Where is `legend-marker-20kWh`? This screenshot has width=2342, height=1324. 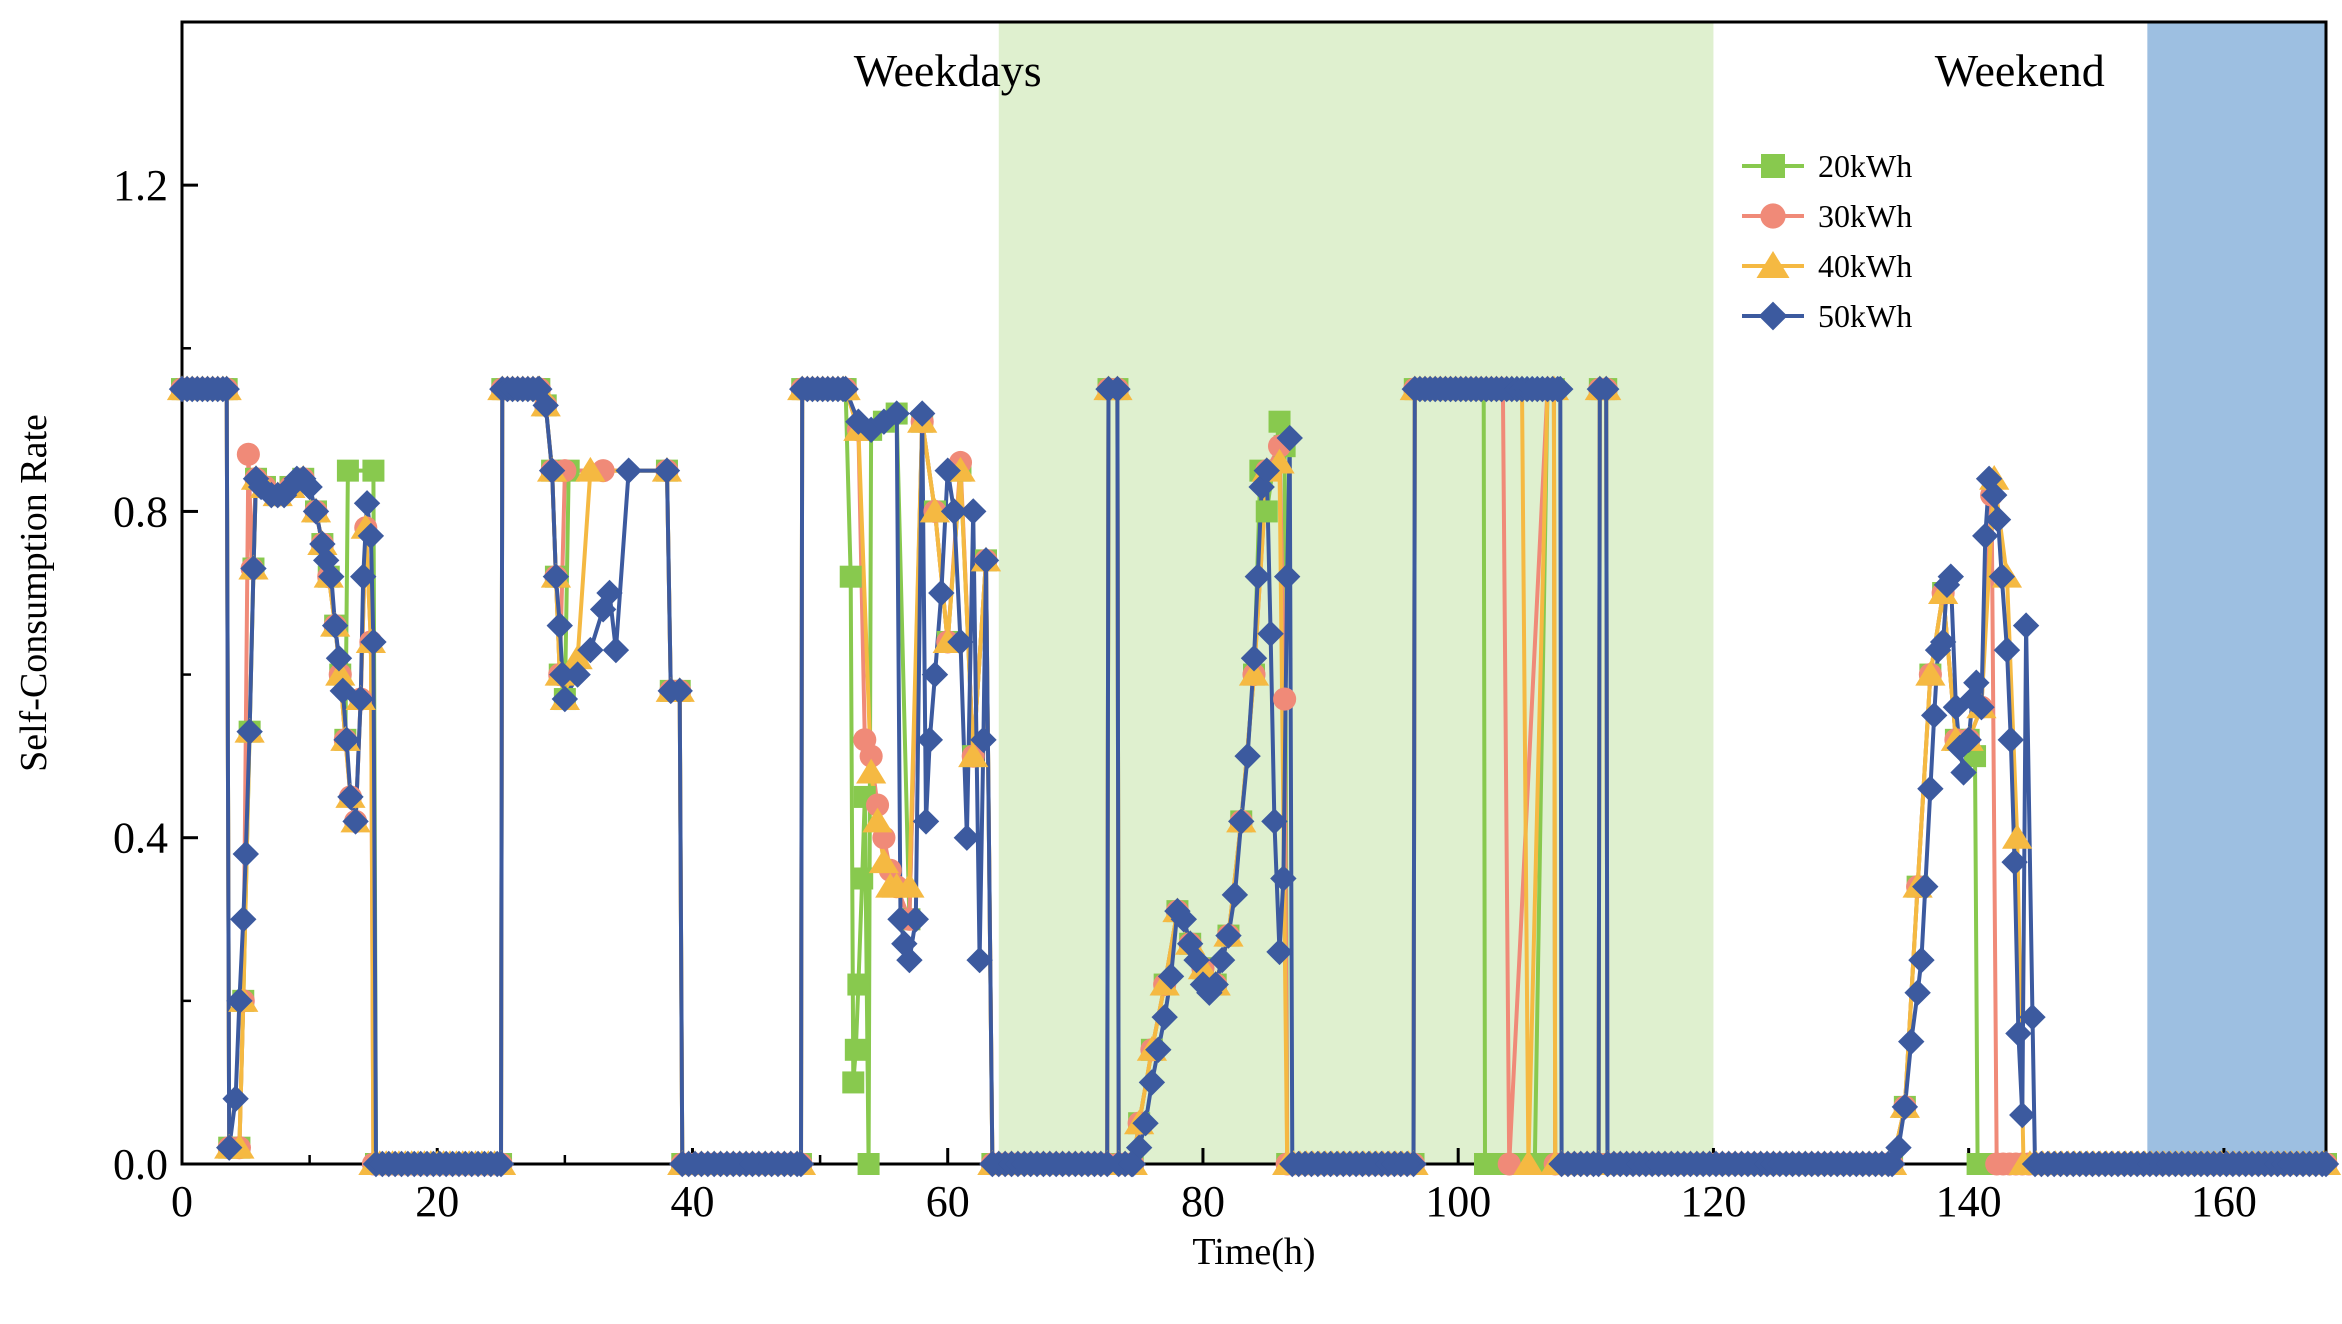 legend-marker-20kWh is located at coordinates (1773, 166).